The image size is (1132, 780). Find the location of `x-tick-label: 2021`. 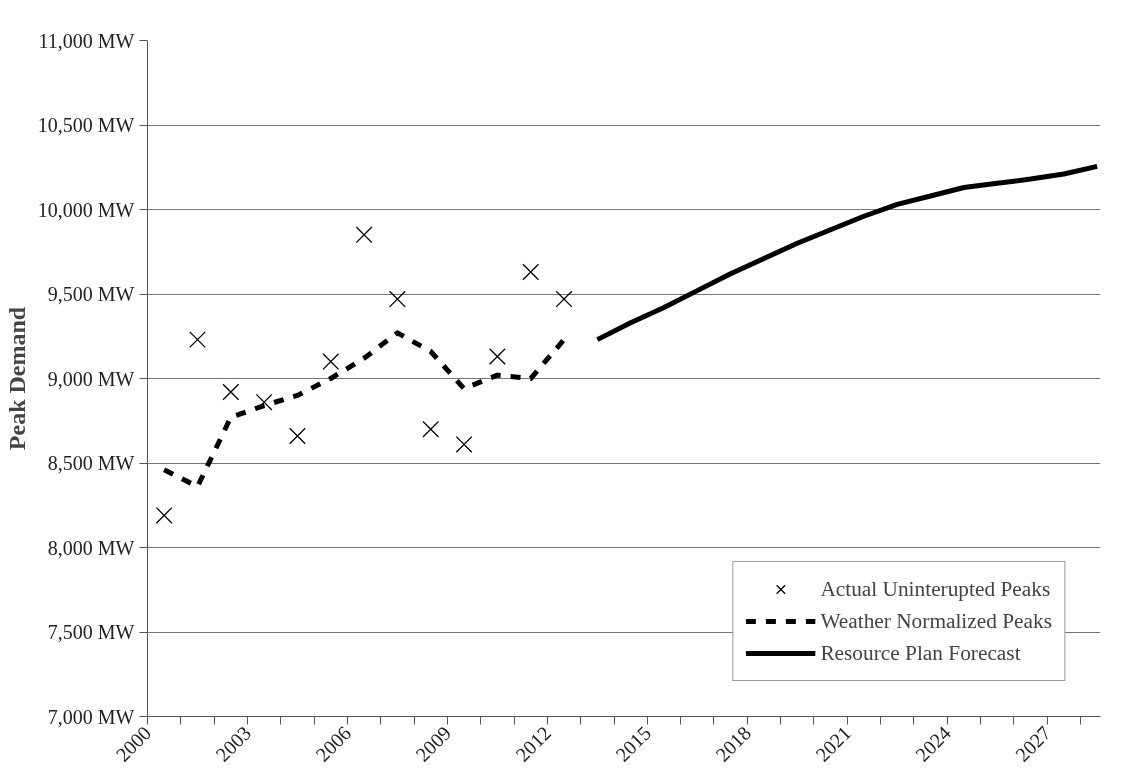

x-tick-label: 2021 is located at coordinates (833, 743).